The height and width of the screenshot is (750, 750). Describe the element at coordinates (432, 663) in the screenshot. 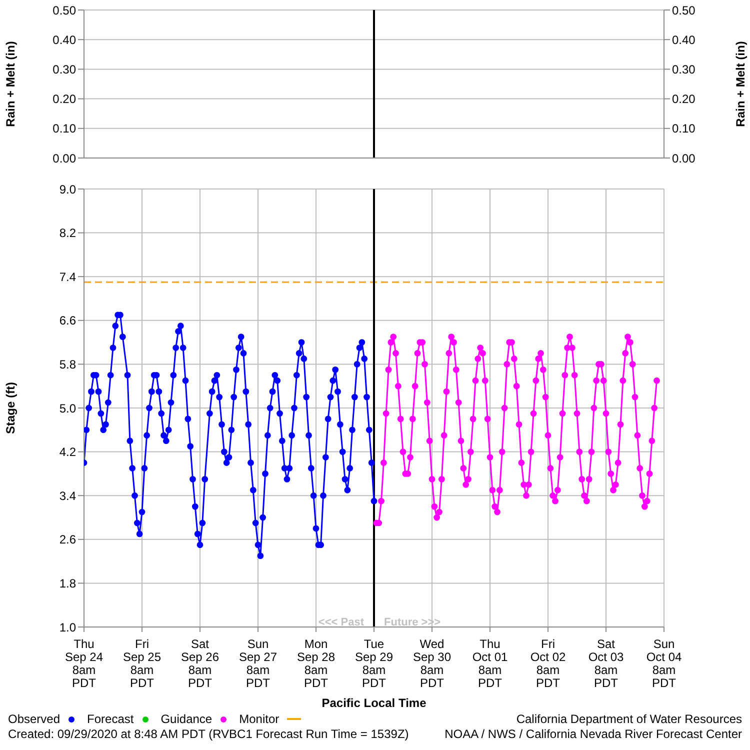

I see `x-tick-label: Wed Sep 30 8am PDT` at that location.